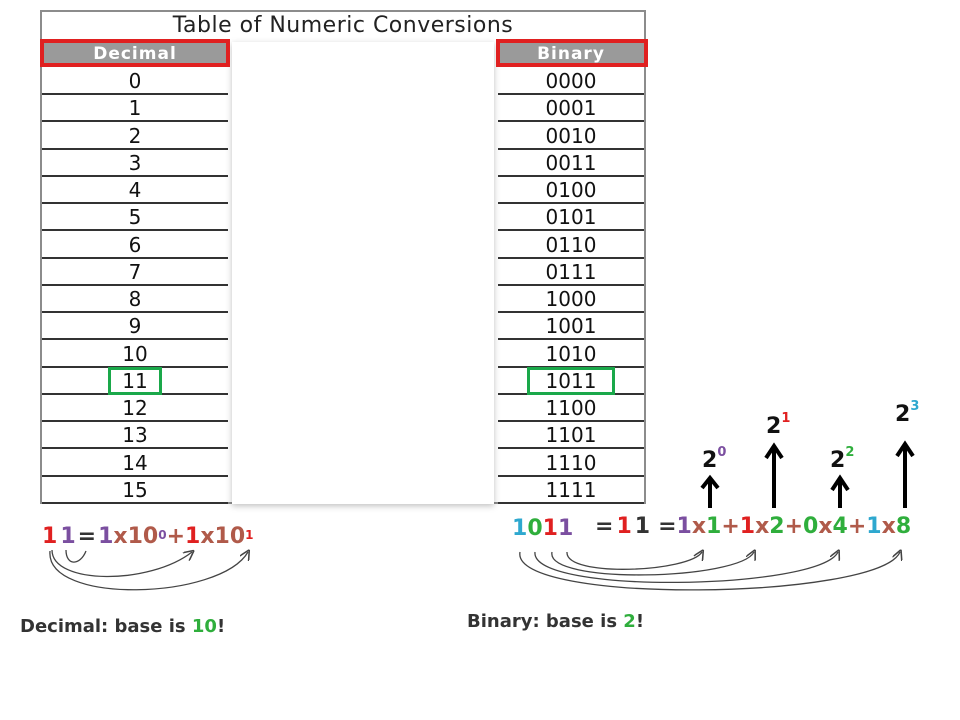 The width and height of the screenshot is (960, 720). Describe the element at coordinates (807, 474) in the screenshot. I see `power-arrows` at that location.